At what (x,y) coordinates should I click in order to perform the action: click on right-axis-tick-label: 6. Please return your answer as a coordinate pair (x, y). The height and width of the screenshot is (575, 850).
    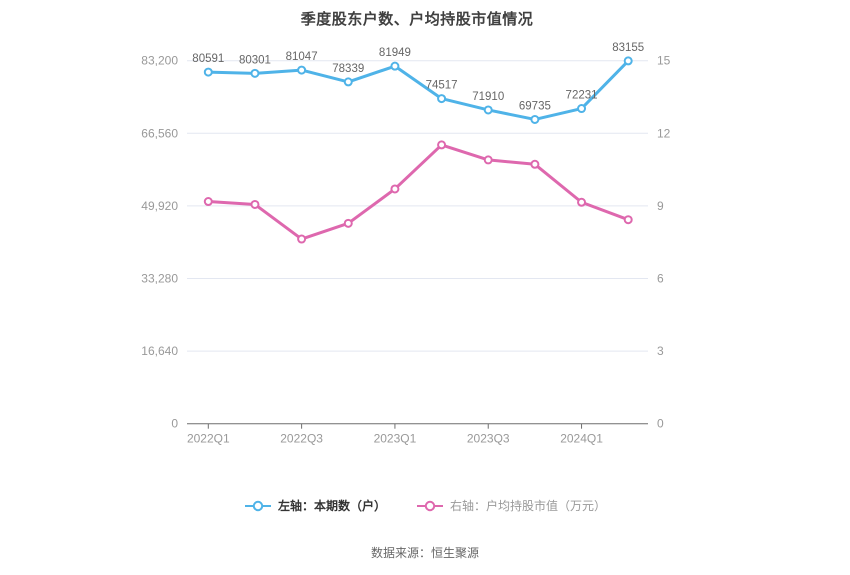
    Looking at the image, I should click on (660, 279).